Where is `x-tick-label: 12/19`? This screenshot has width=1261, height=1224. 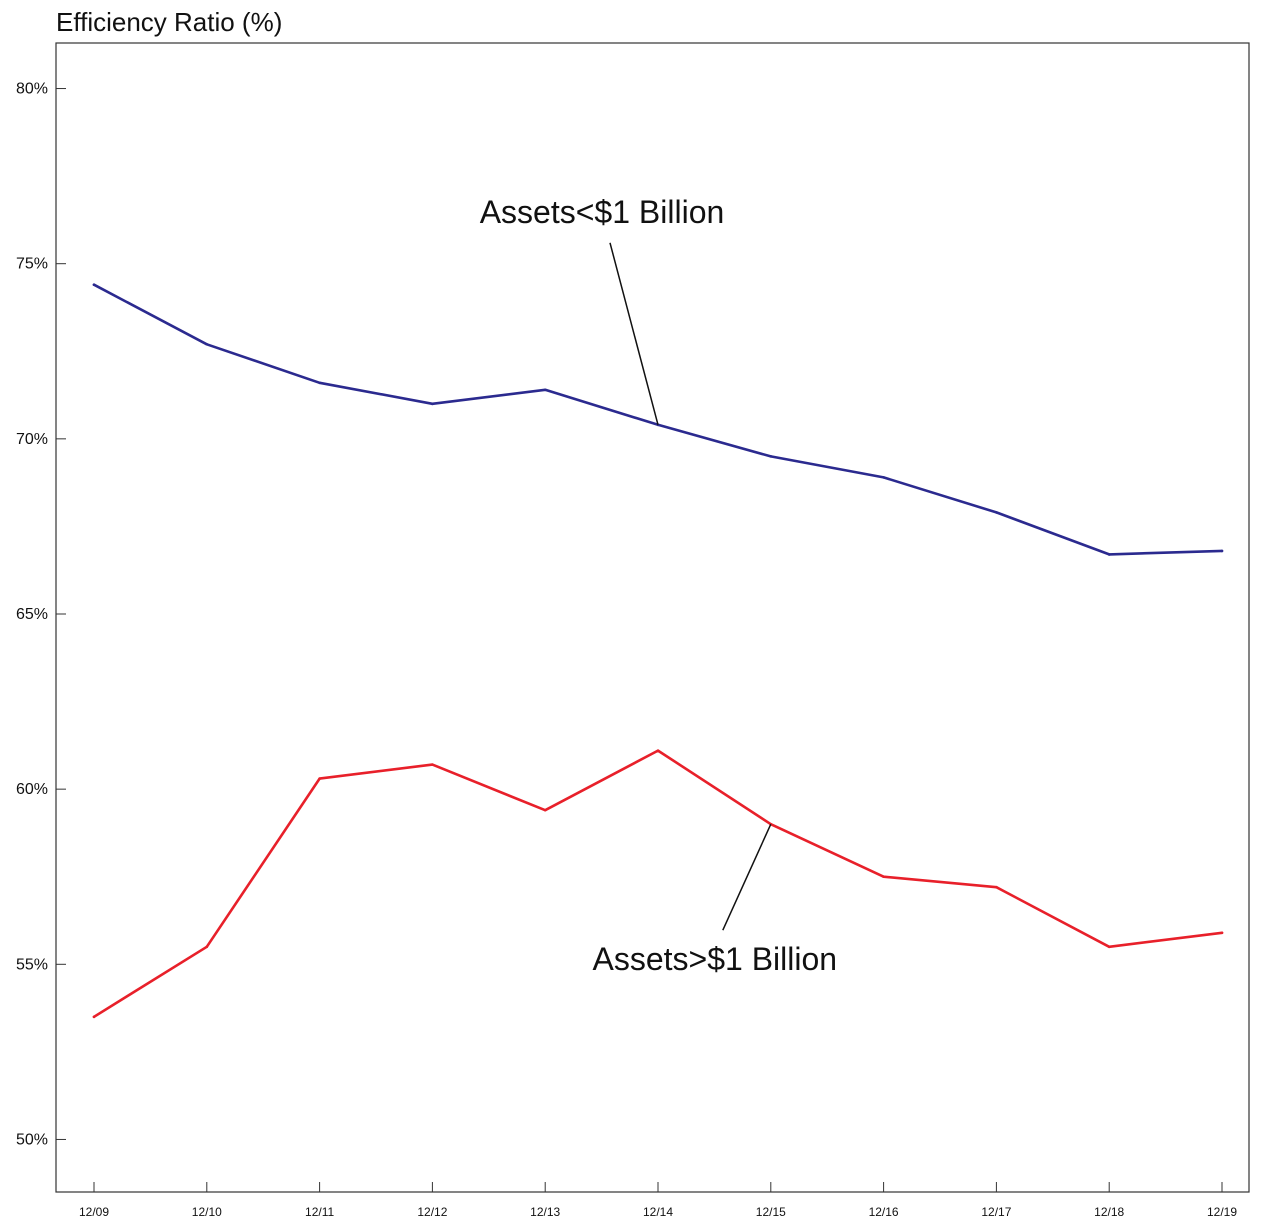
x-tick-label: 12/19 is located at coordinates (1222, 1212).